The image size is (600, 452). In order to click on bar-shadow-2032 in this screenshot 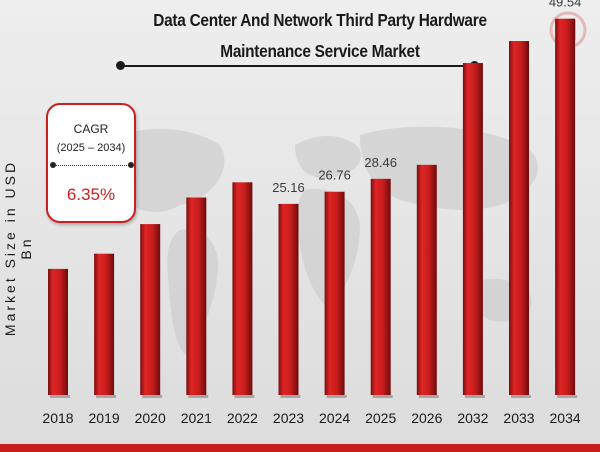, I will do `click(474, 396)`.